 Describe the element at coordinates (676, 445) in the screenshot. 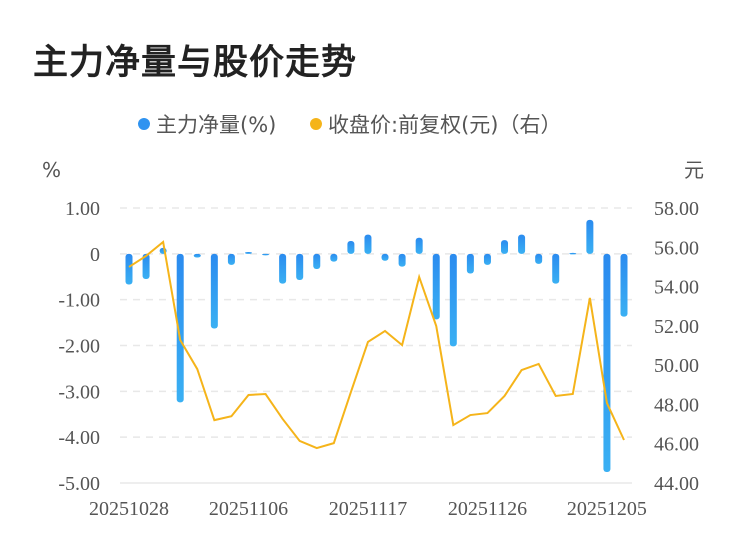

I see `right-tick-label: 46.00` at that location.